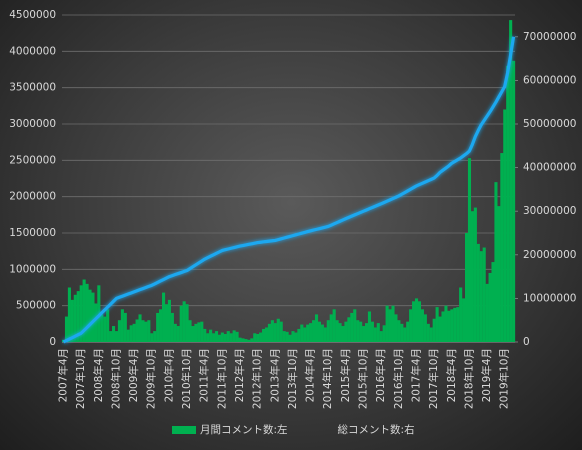  What do you see at coordinates (468, 378) in the screenshot?
I see `x-tick-label: 2018年10月` at bounding box center [468, 378].